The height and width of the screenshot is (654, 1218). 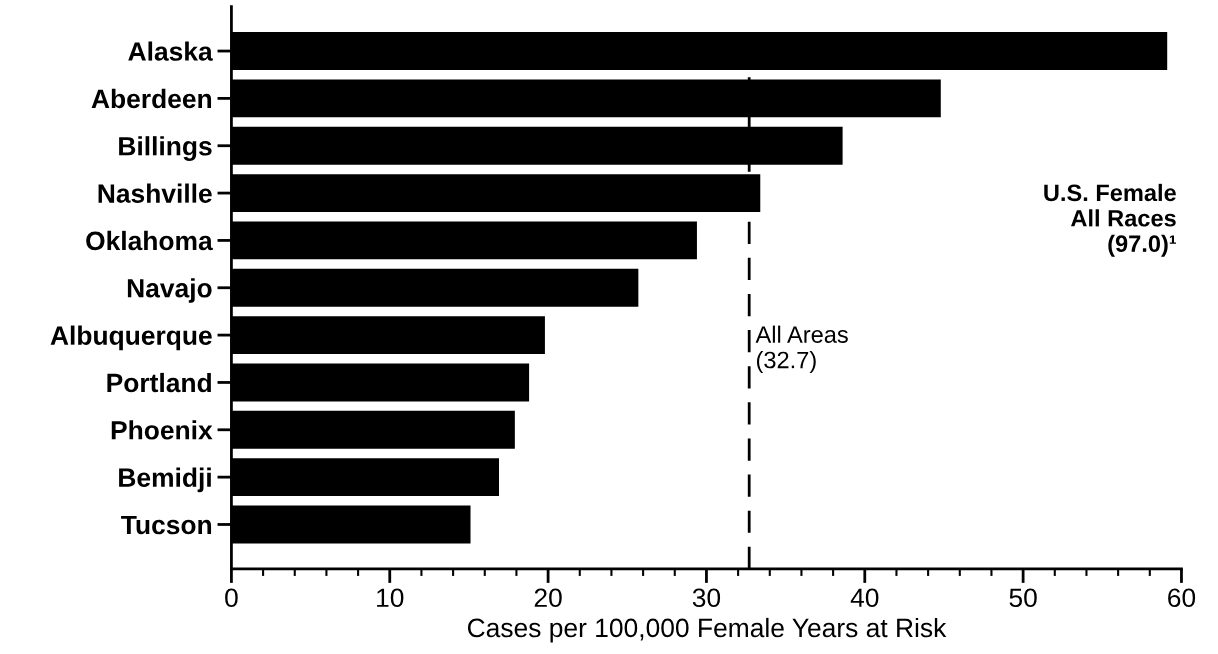 What do you see at coordinates (149, 240) in the screenshot?
I see `y-tick-label: Oklahoma` at bounding box center [149, 240].